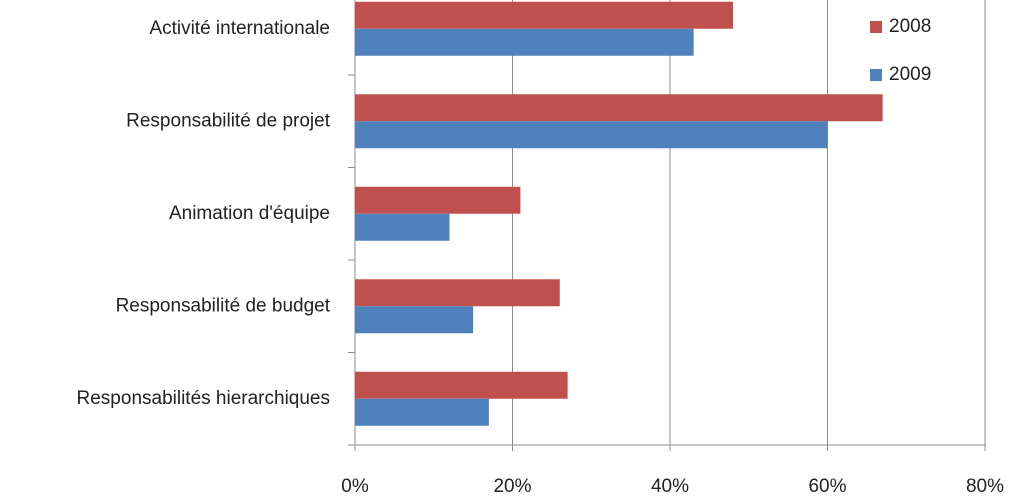 The width and height of the screenshot is (1017, 500). Describe the element at coordinates (203, 398) in the screenshot. I see `y-tick-label: Responsabilités hierarchiques` at that location.